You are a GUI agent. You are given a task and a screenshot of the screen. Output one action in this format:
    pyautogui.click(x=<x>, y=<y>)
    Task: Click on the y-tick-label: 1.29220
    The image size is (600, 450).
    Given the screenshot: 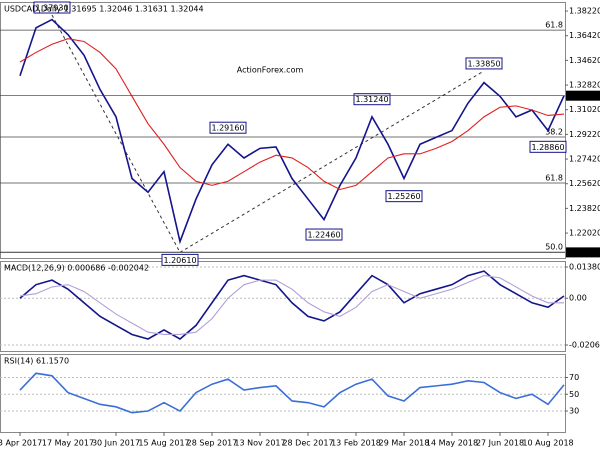 What is the action you would take?
    pyautogui.click(x=584, y=134)
    